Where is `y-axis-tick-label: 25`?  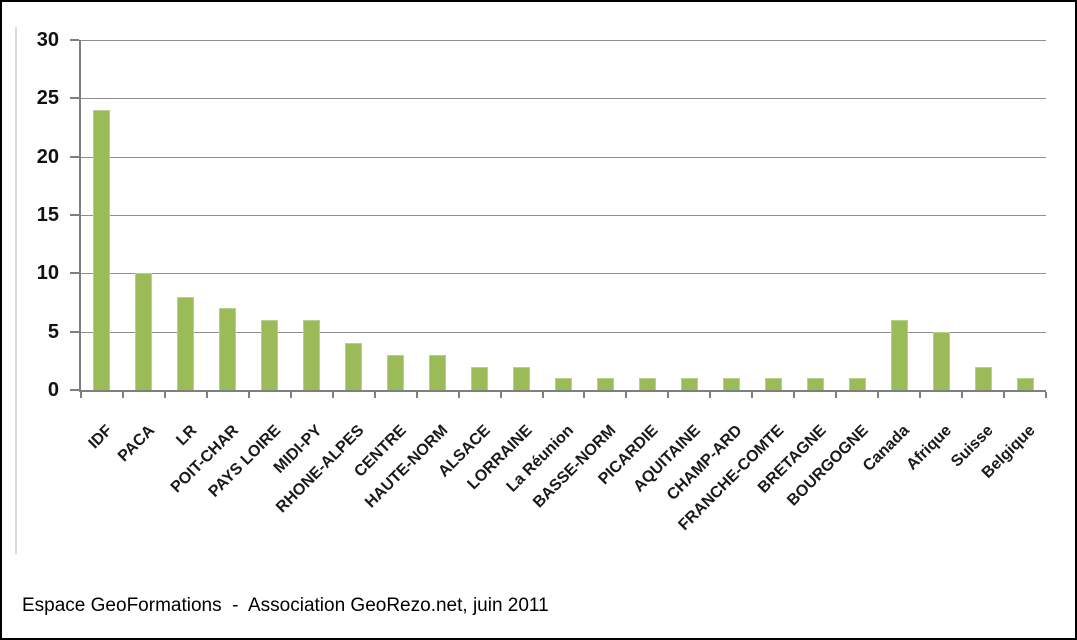 y-axis-tick-label: 25 is located at coordinates (47, 98).